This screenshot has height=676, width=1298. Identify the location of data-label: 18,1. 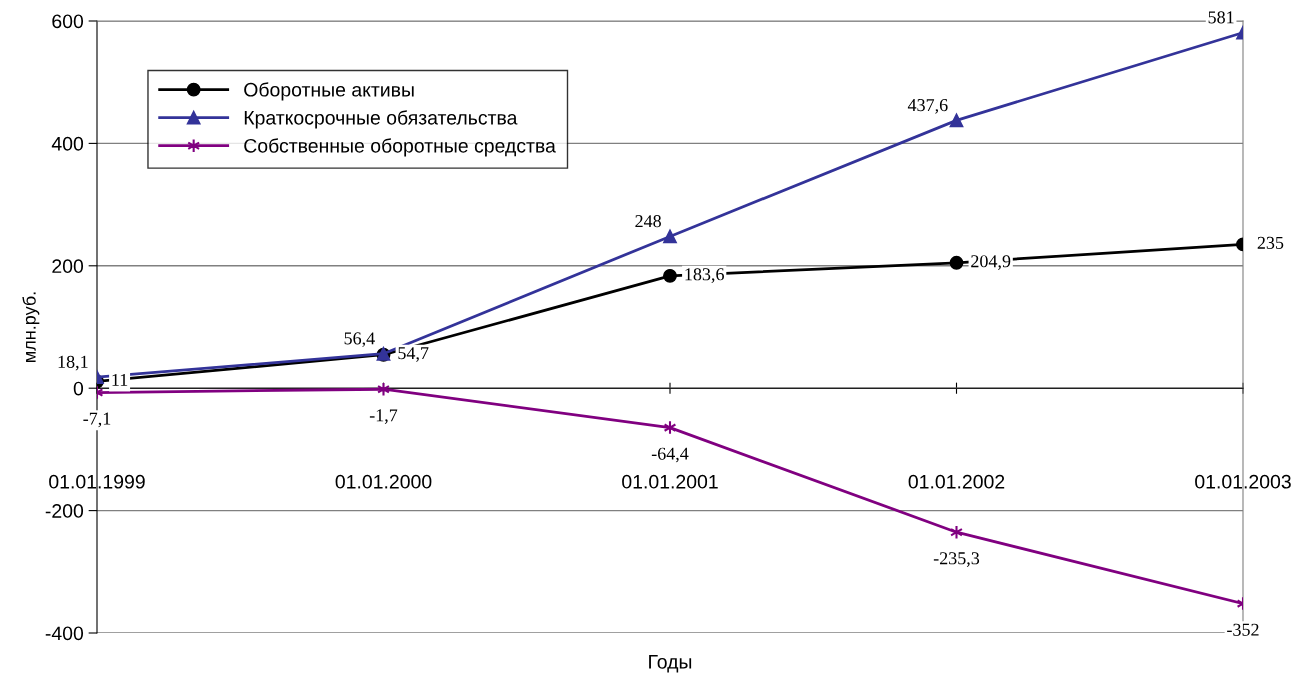
(73, 363).